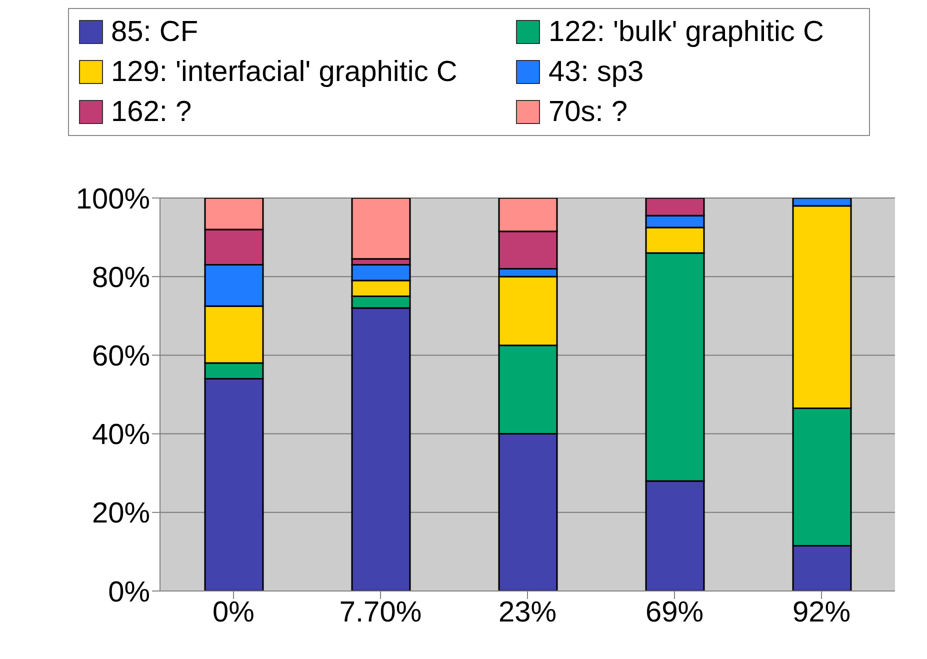 This screenshot has height=659, width=927. Describe the element at coordinates (151, 112) in the screenshot. I see `legend-label: 162: ?` at that location.